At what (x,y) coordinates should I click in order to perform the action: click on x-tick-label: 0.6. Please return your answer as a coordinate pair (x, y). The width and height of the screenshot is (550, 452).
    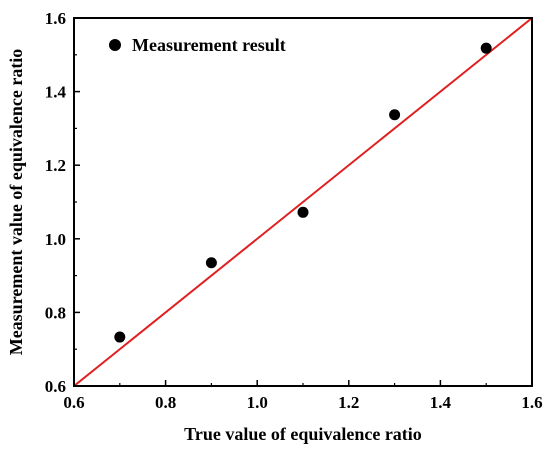
    Looking at the image, I should click on (73, 402).